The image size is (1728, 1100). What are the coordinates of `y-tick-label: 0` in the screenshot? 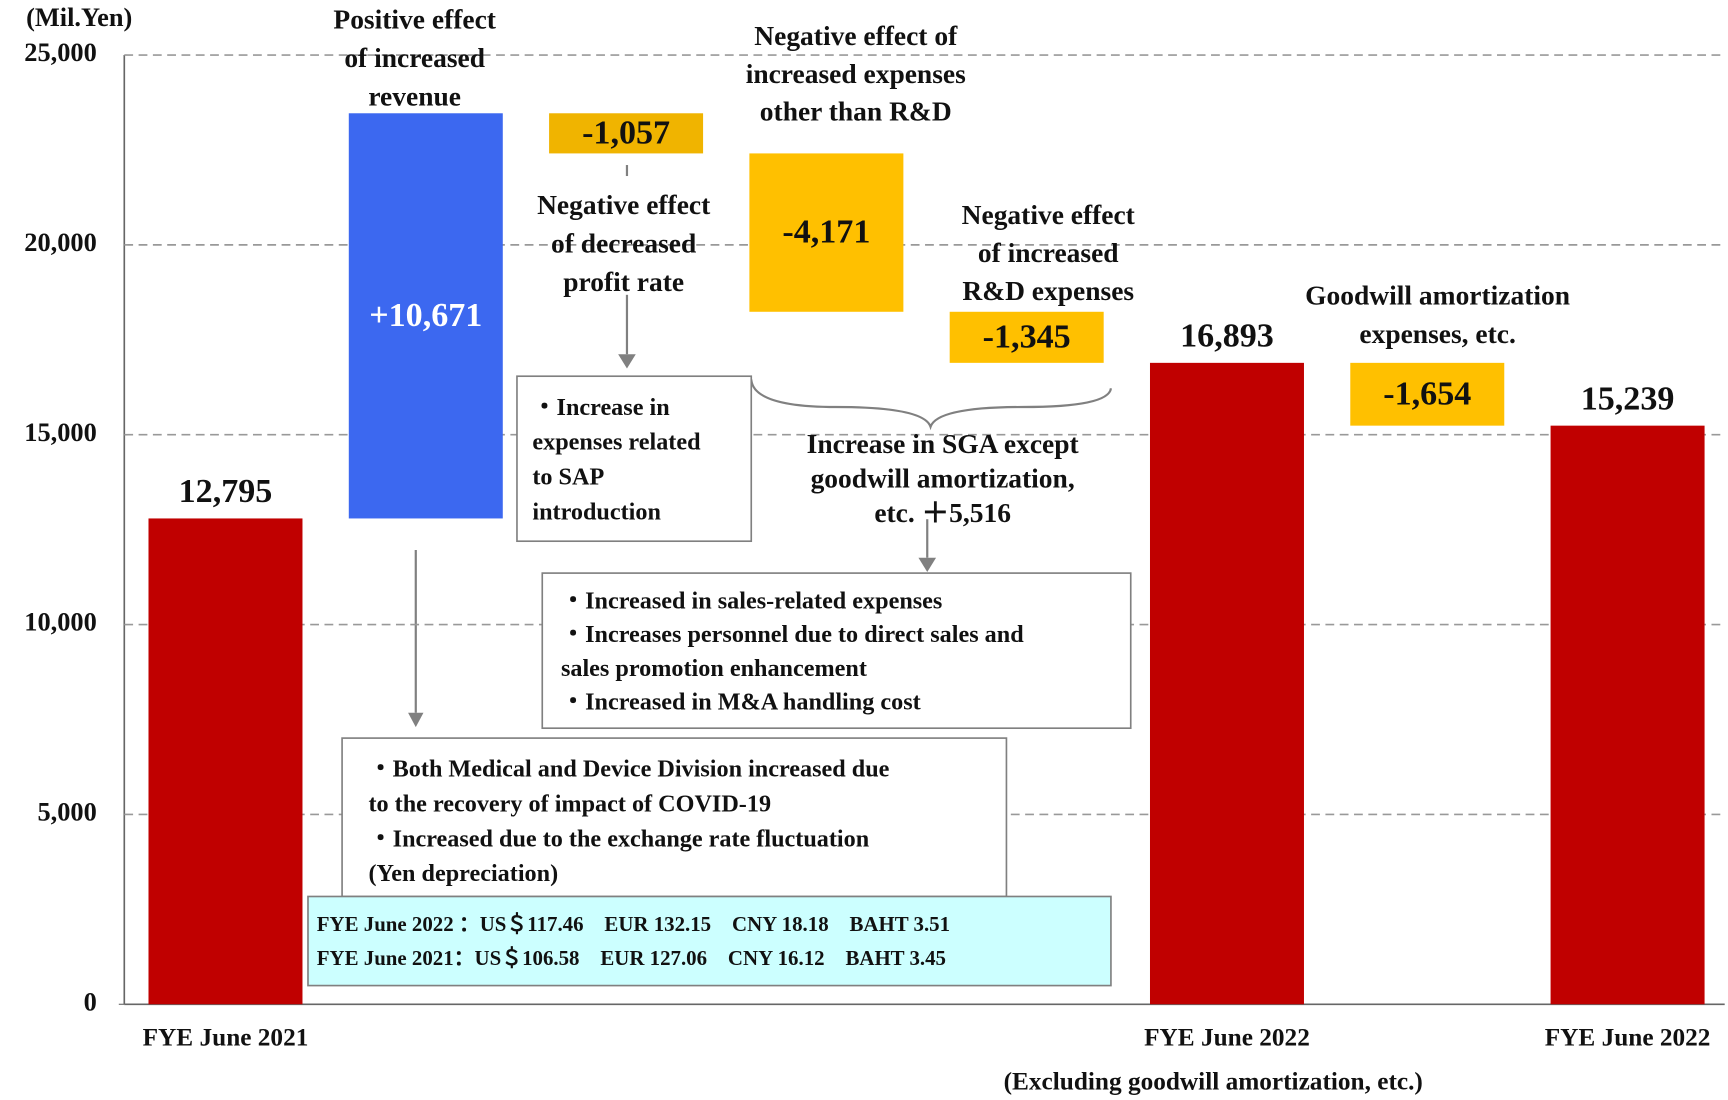 It's located at (90, 1001).